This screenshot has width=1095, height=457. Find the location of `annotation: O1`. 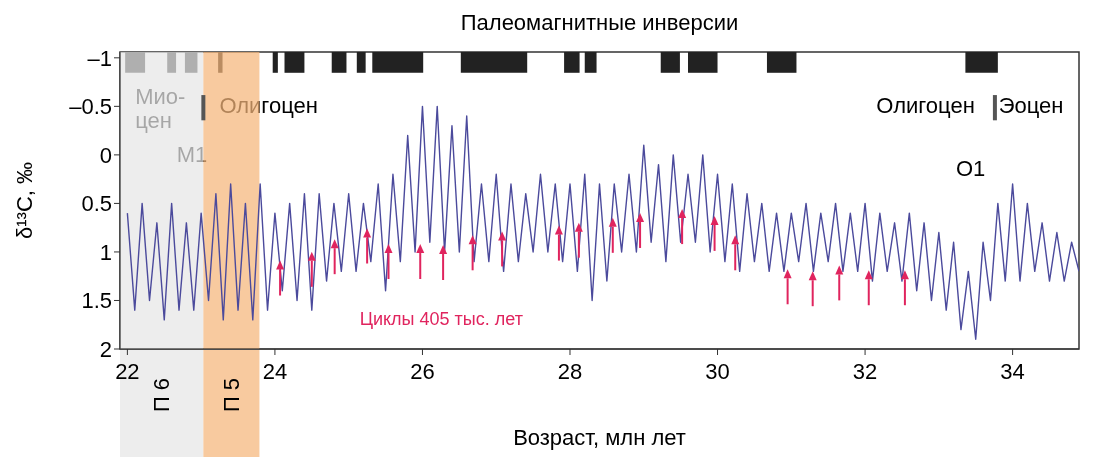

annotation: O1 is located at coordinates (970, 168).